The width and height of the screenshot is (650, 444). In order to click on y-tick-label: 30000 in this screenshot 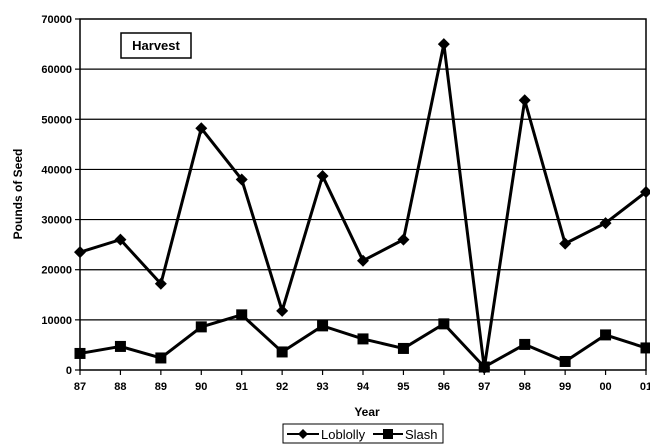, I will do `click(56, 221)`.